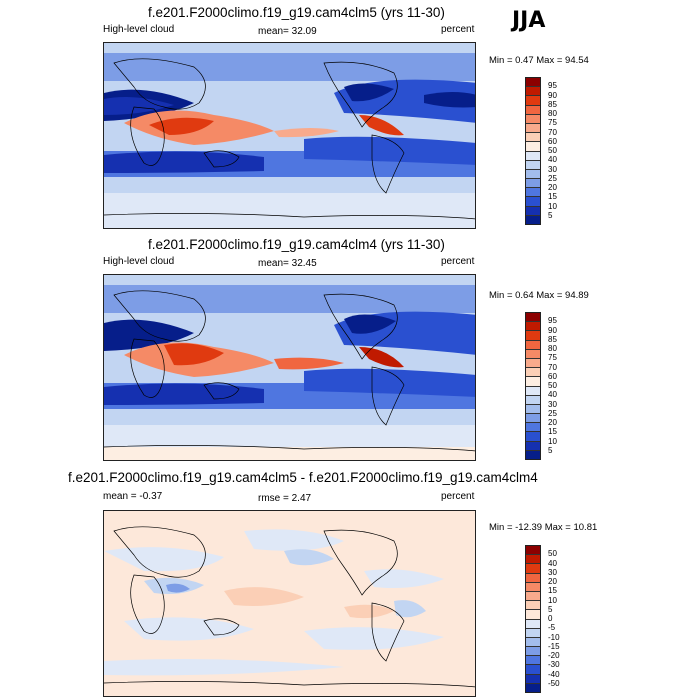  I want to click on colorbar-label: 60, so click(552, 141).